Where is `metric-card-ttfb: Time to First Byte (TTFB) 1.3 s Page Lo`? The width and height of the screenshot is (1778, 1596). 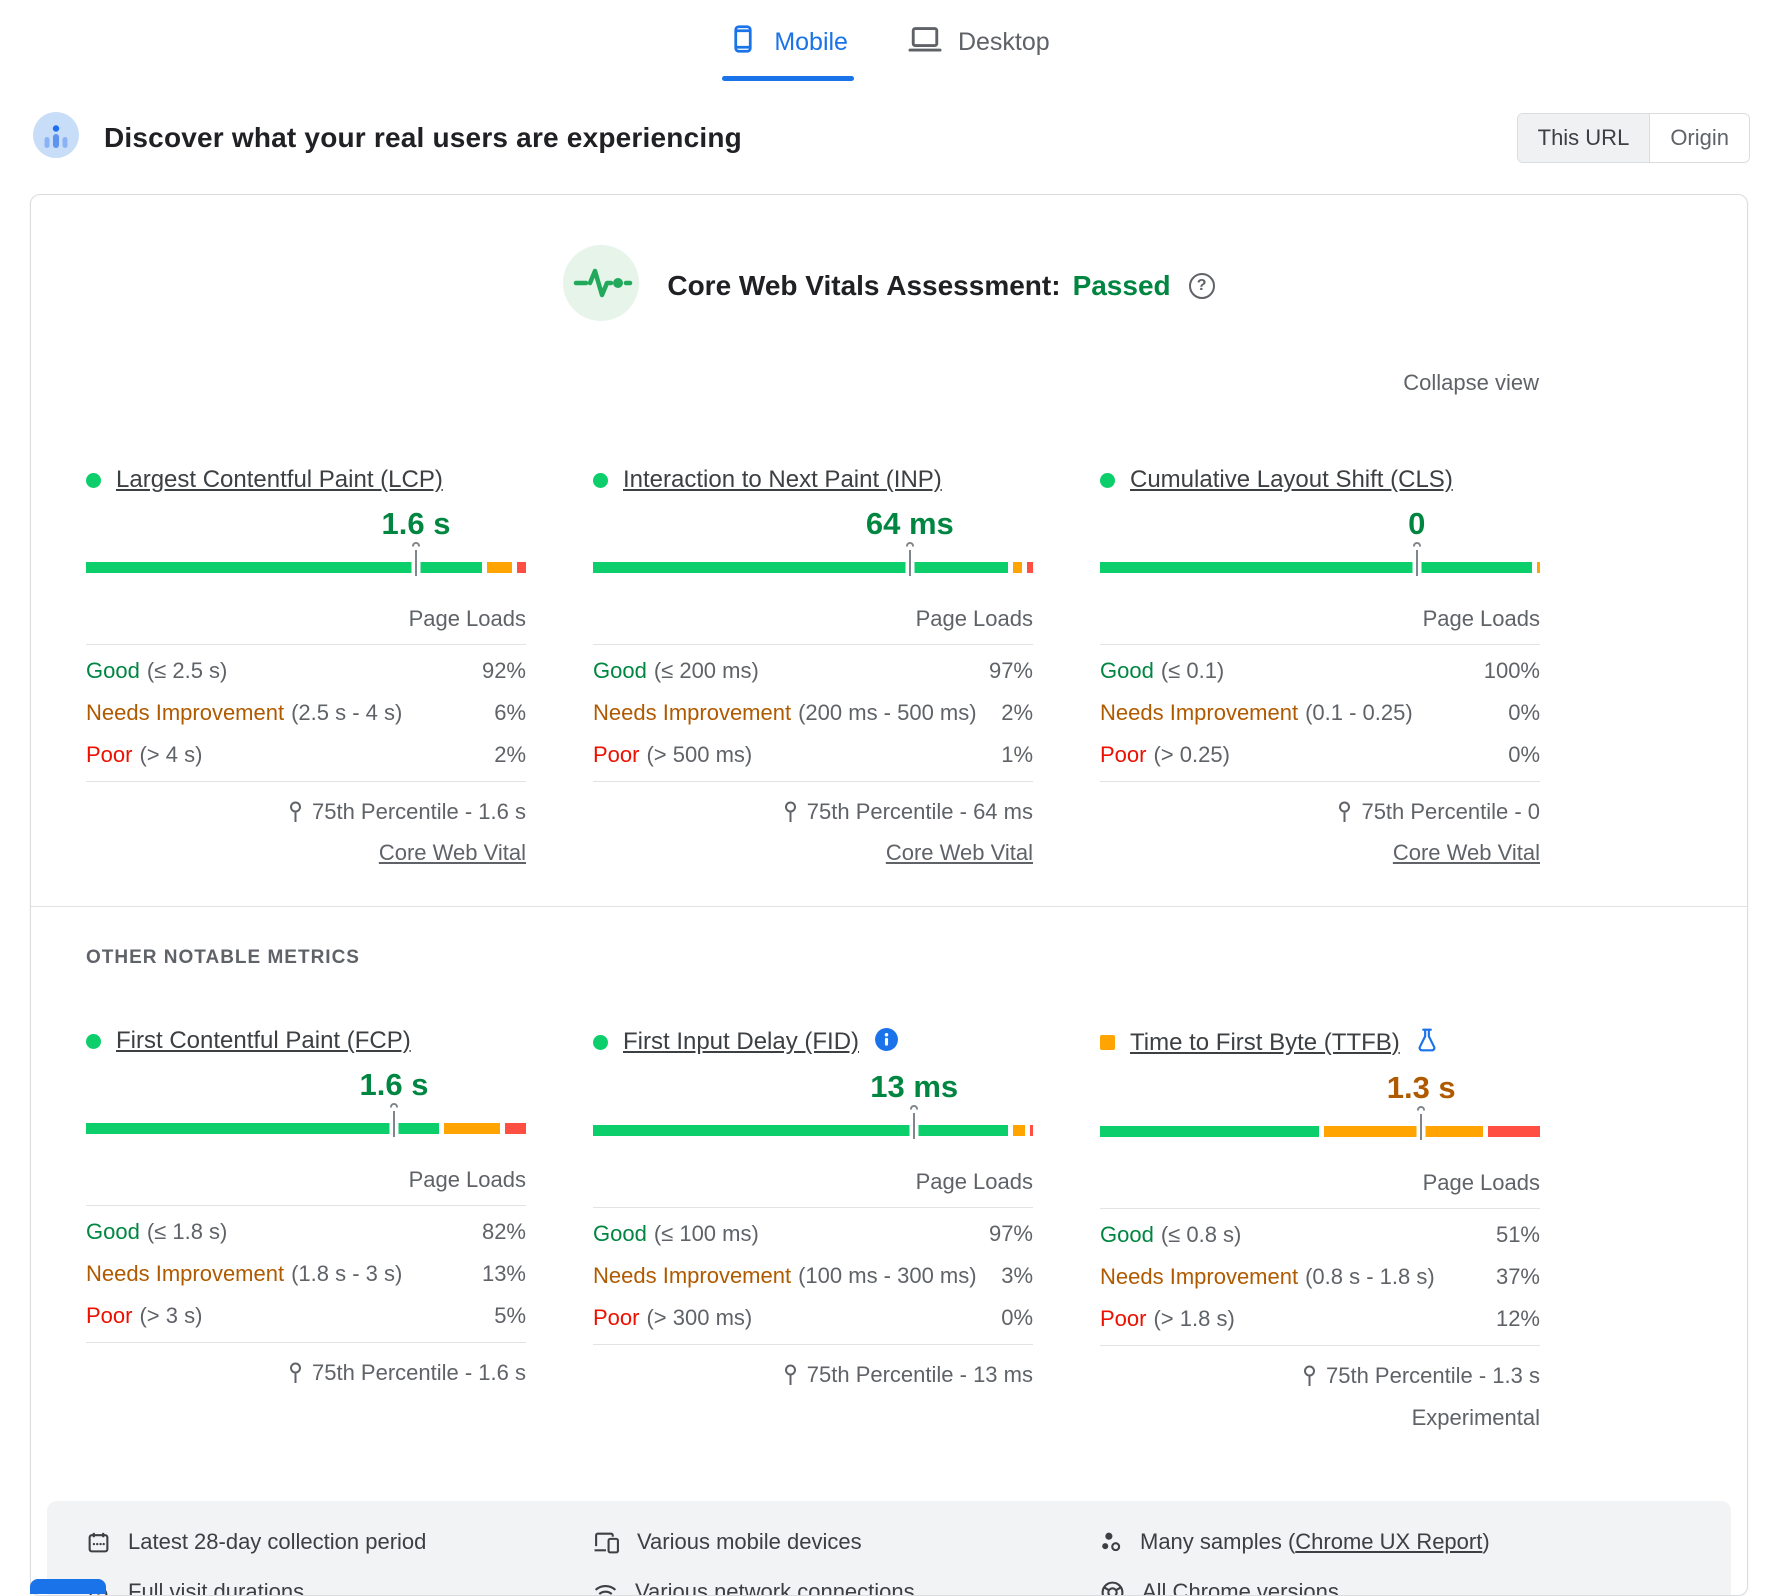 metric-card-ttfb: Time to First Byte (TTFB) 1.3 s Page Lo is located at coordinates (1320, 1229).